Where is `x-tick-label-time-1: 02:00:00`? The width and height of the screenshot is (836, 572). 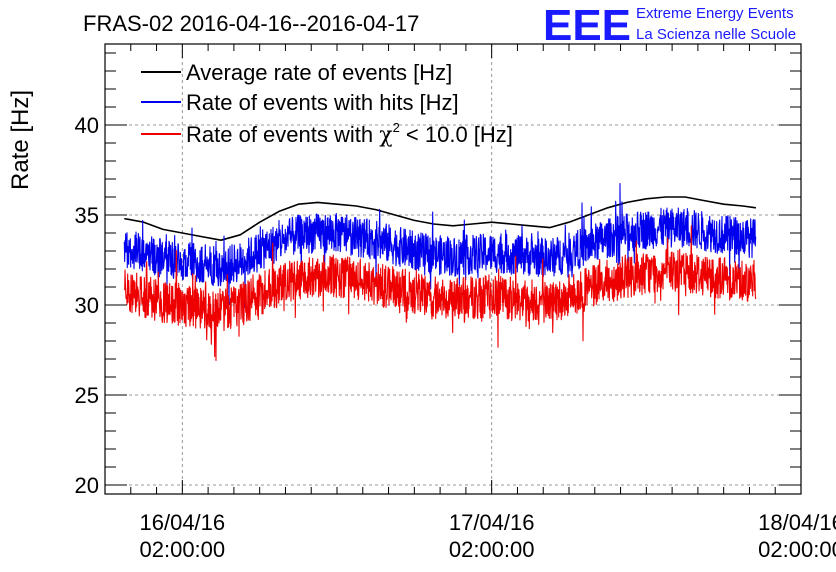 x-tick-label-time-1: 02:00:00 is located at coordinates (492, 549).